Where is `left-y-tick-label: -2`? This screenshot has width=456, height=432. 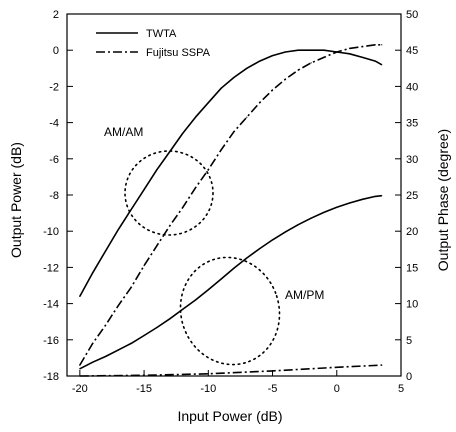
left-y-tick-label: -2 is located at coordinates (54, 87).